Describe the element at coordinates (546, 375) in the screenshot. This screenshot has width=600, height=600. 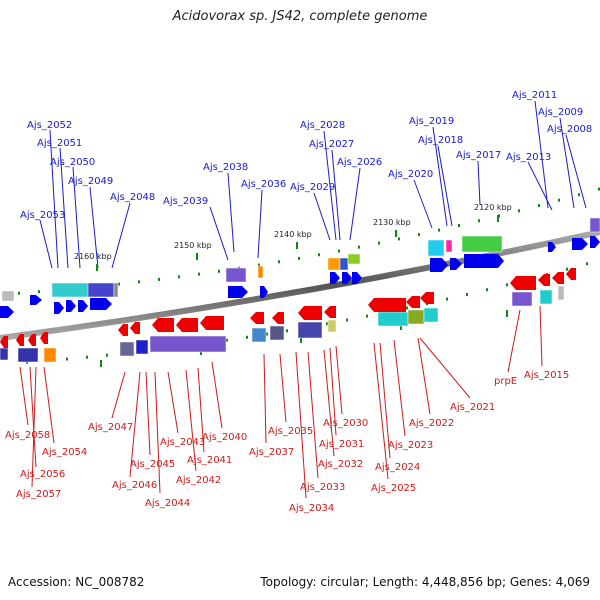
I see `gene-label-reverse: Ajs_2015` at that location.